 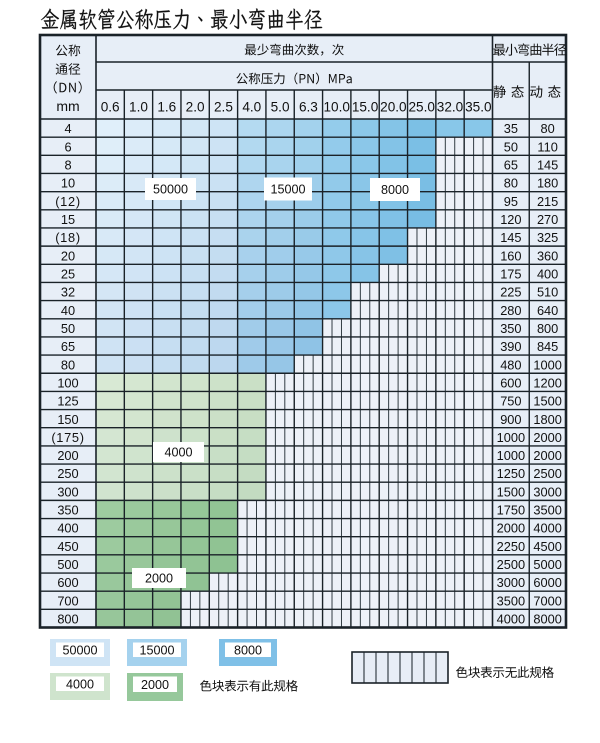 What do you see at coordinates (511, 510) in the screenshot?
I see `svg-text: 1750` at bounding box center [511, 510].